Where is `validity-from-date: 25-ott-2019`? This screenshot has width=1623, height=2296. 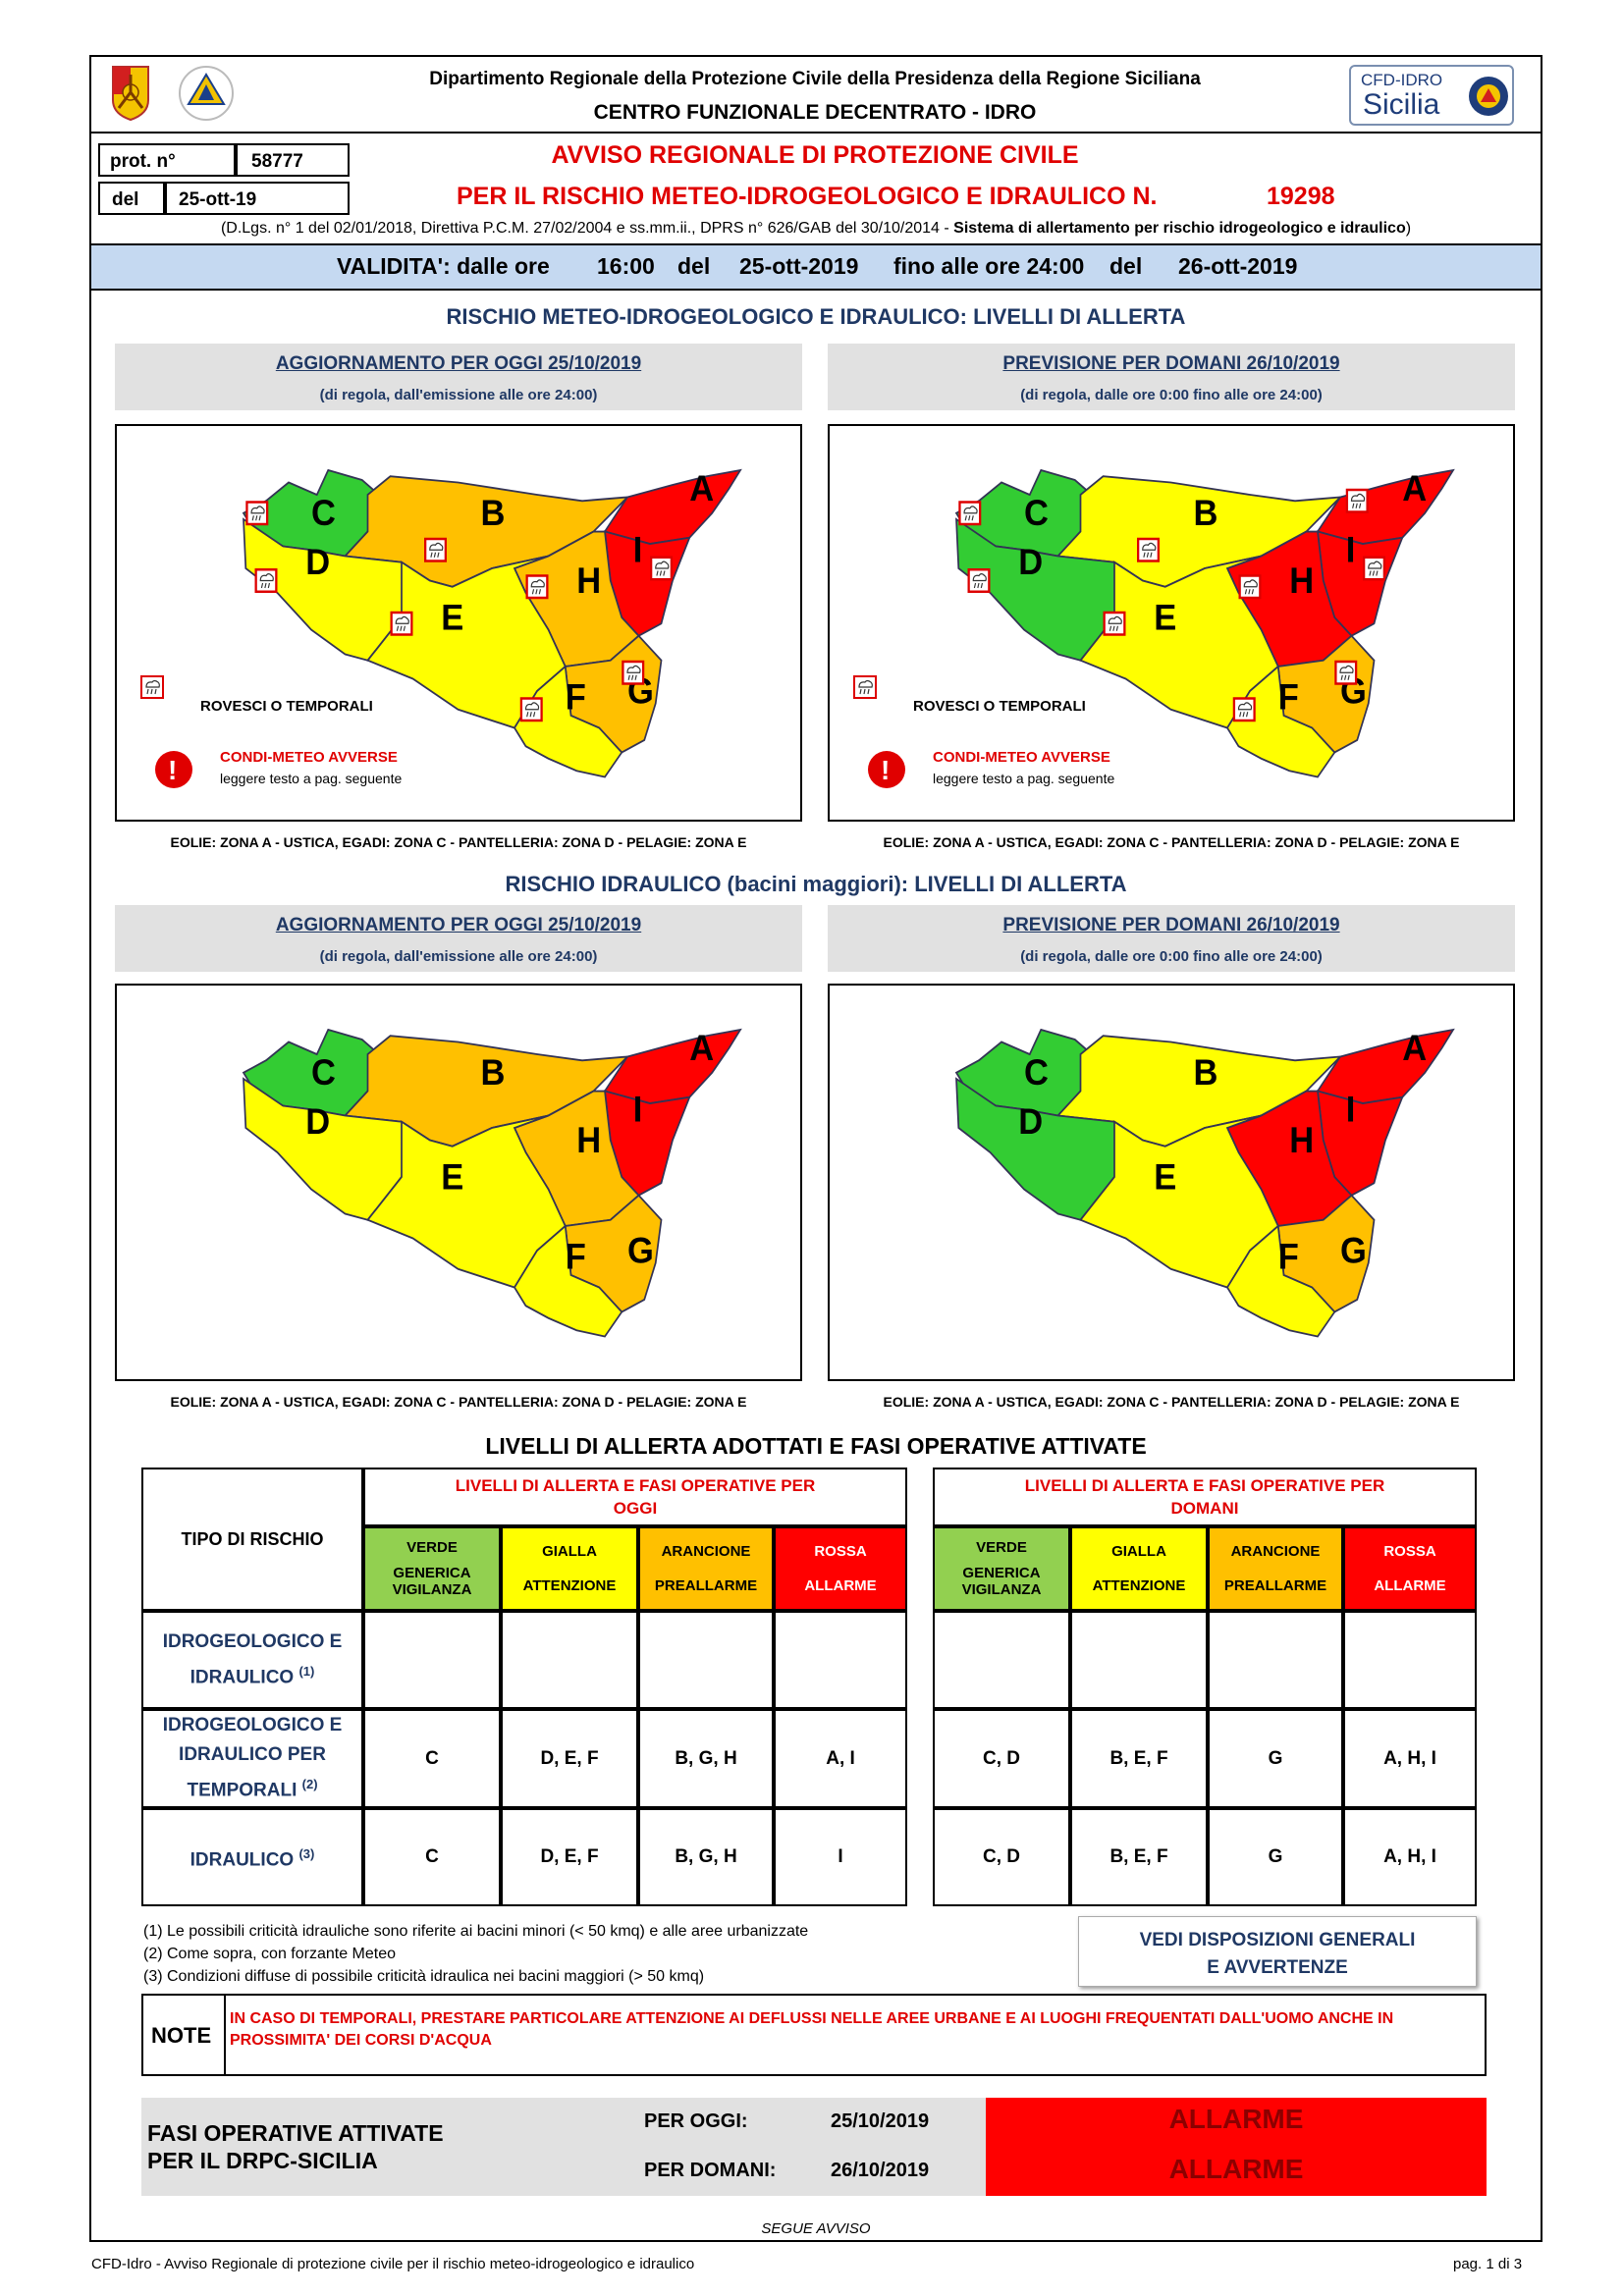
validity-from-date: 25-ott-2019 is located at coordinates (799, 266).